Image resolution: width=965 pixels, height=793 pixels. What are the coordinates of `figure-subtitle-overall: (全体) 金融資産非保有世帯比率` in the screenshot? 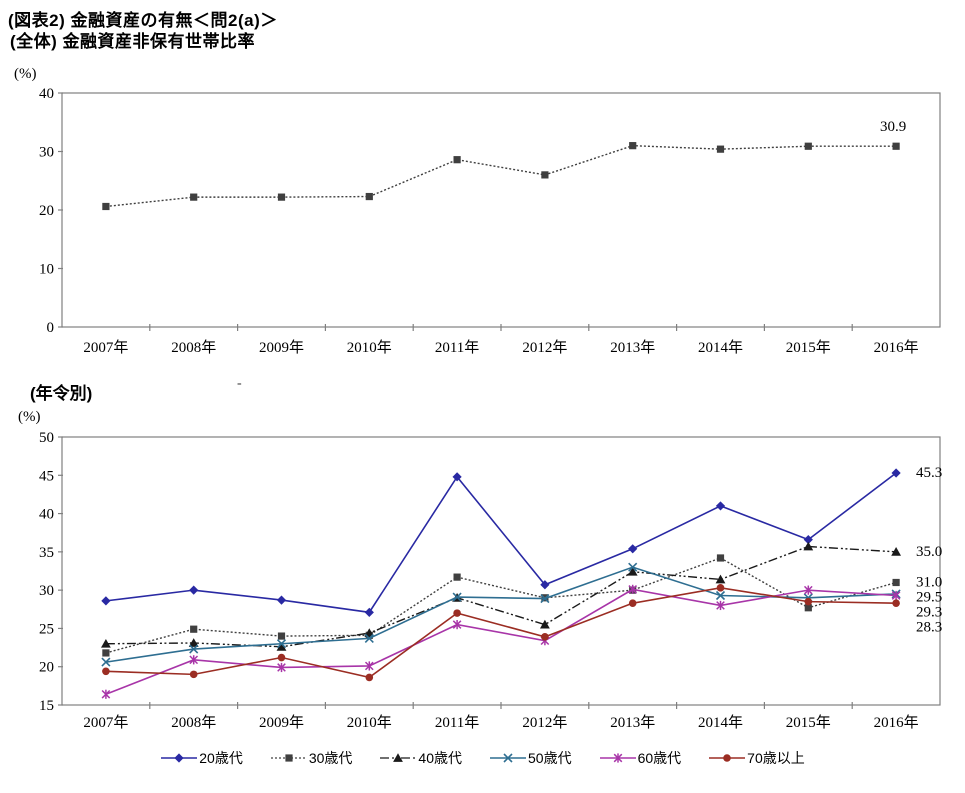 It's located at (133, 41).